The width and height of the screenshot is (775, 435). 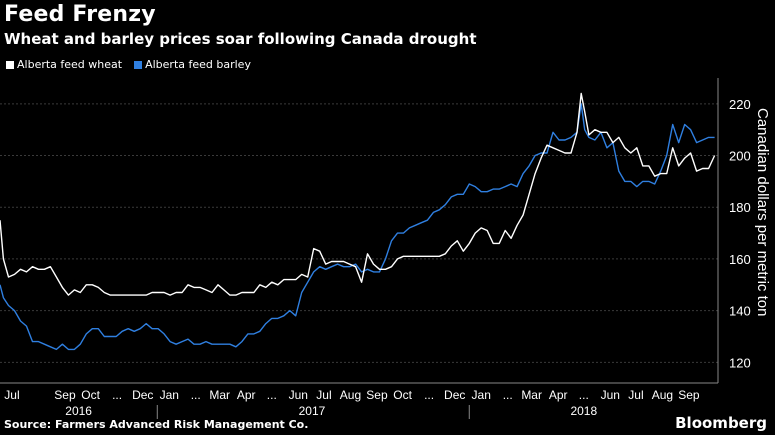 I want to click on legend-item-barley: Alberta feed barley, so click(x=192, y=64).